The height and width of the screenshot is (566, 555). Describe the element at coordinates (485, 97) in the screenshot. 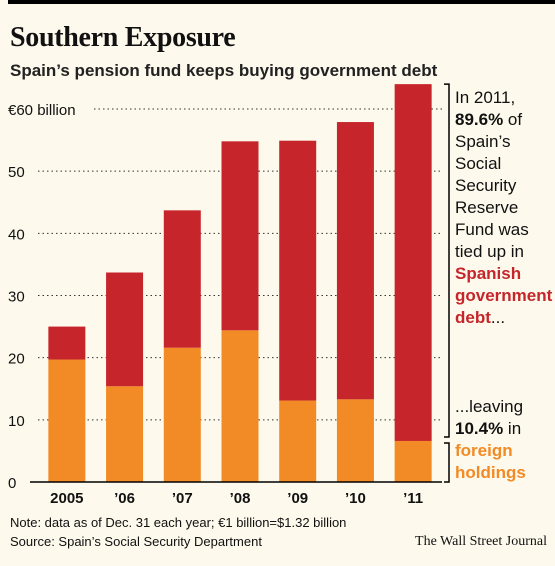

I see `ann-top-line1: In 2011,` at that location.